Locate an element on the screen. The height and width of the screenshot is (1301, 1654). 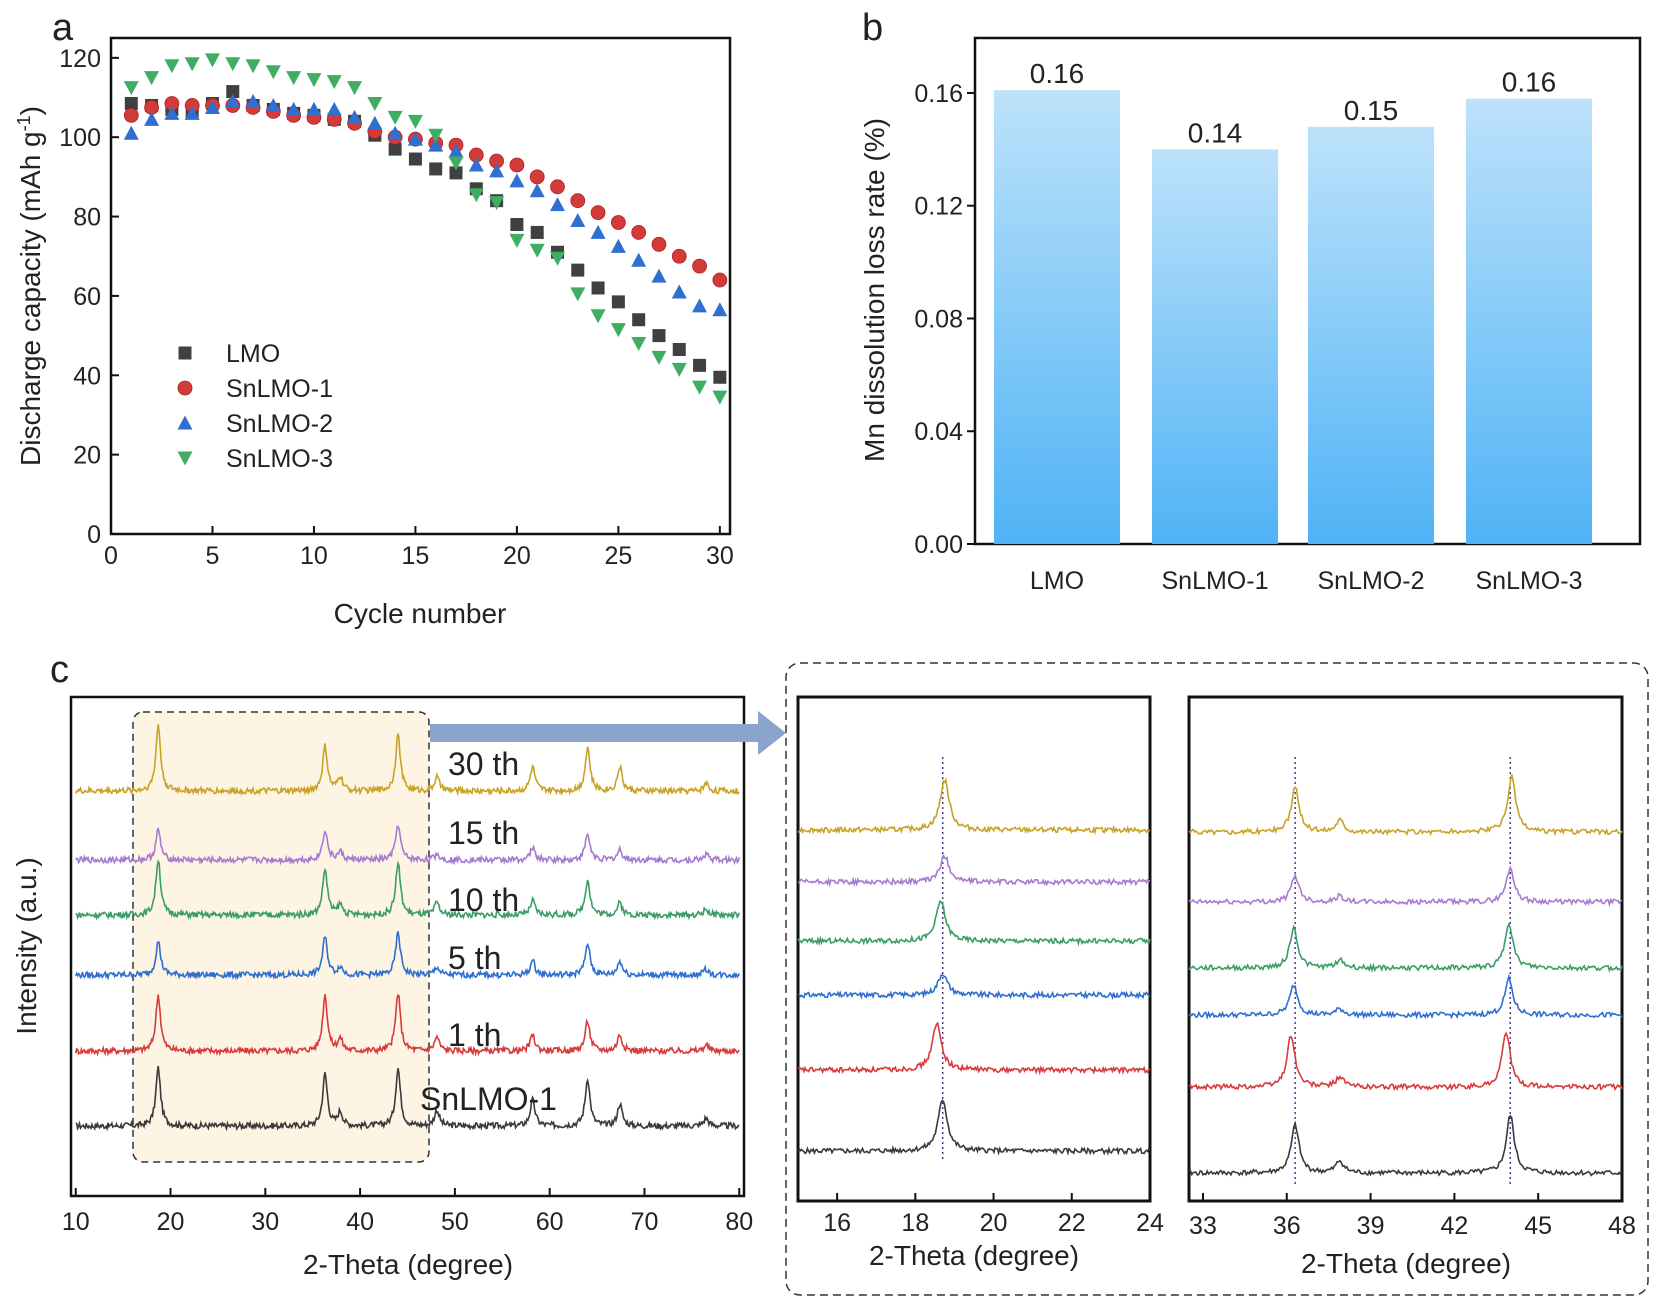
x-tick-label: 48 is located at coordinates (1622, 1226).